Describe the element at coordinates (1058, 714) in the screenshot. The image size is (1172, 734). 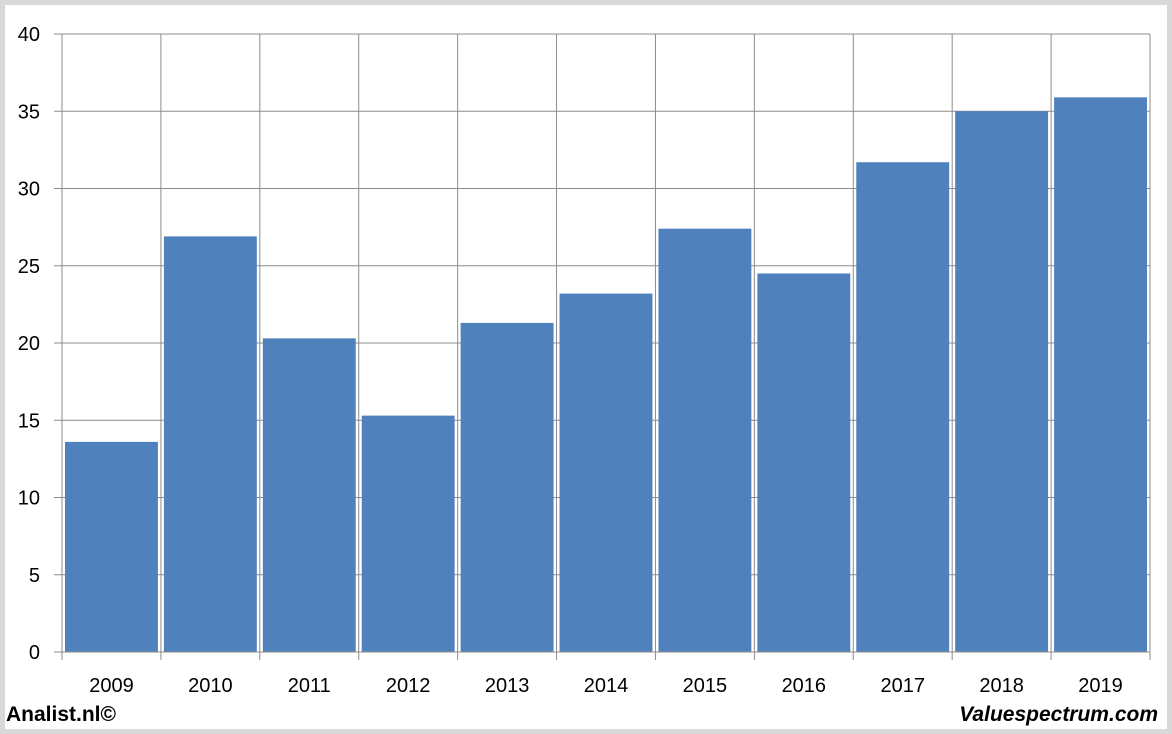
I see `footer-source-right: Valuespectrum.com` at that location.